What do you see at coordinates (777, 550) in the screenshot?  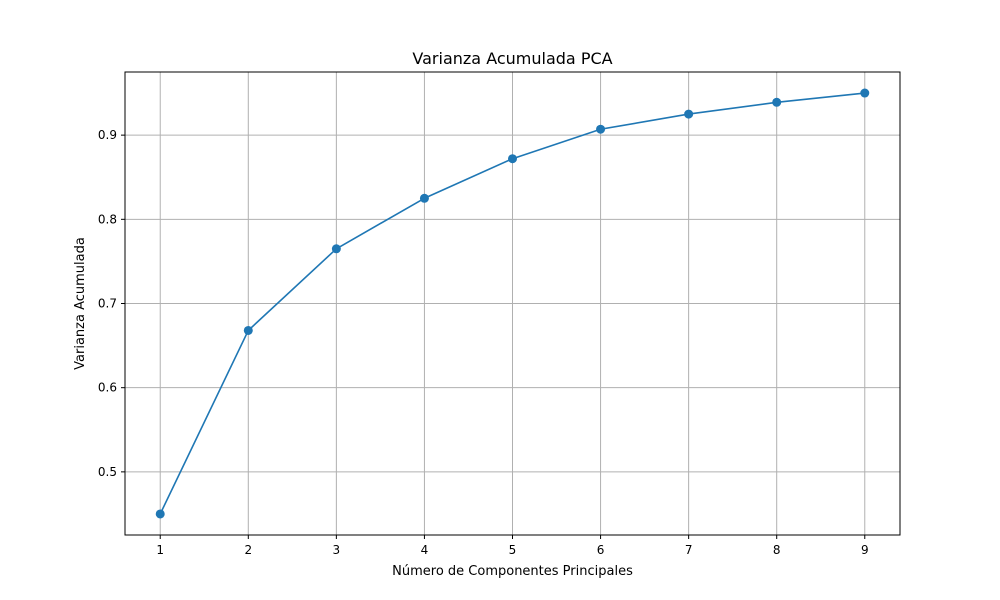 I see `x-tick-label: 8` at bounding box center [777, 550].